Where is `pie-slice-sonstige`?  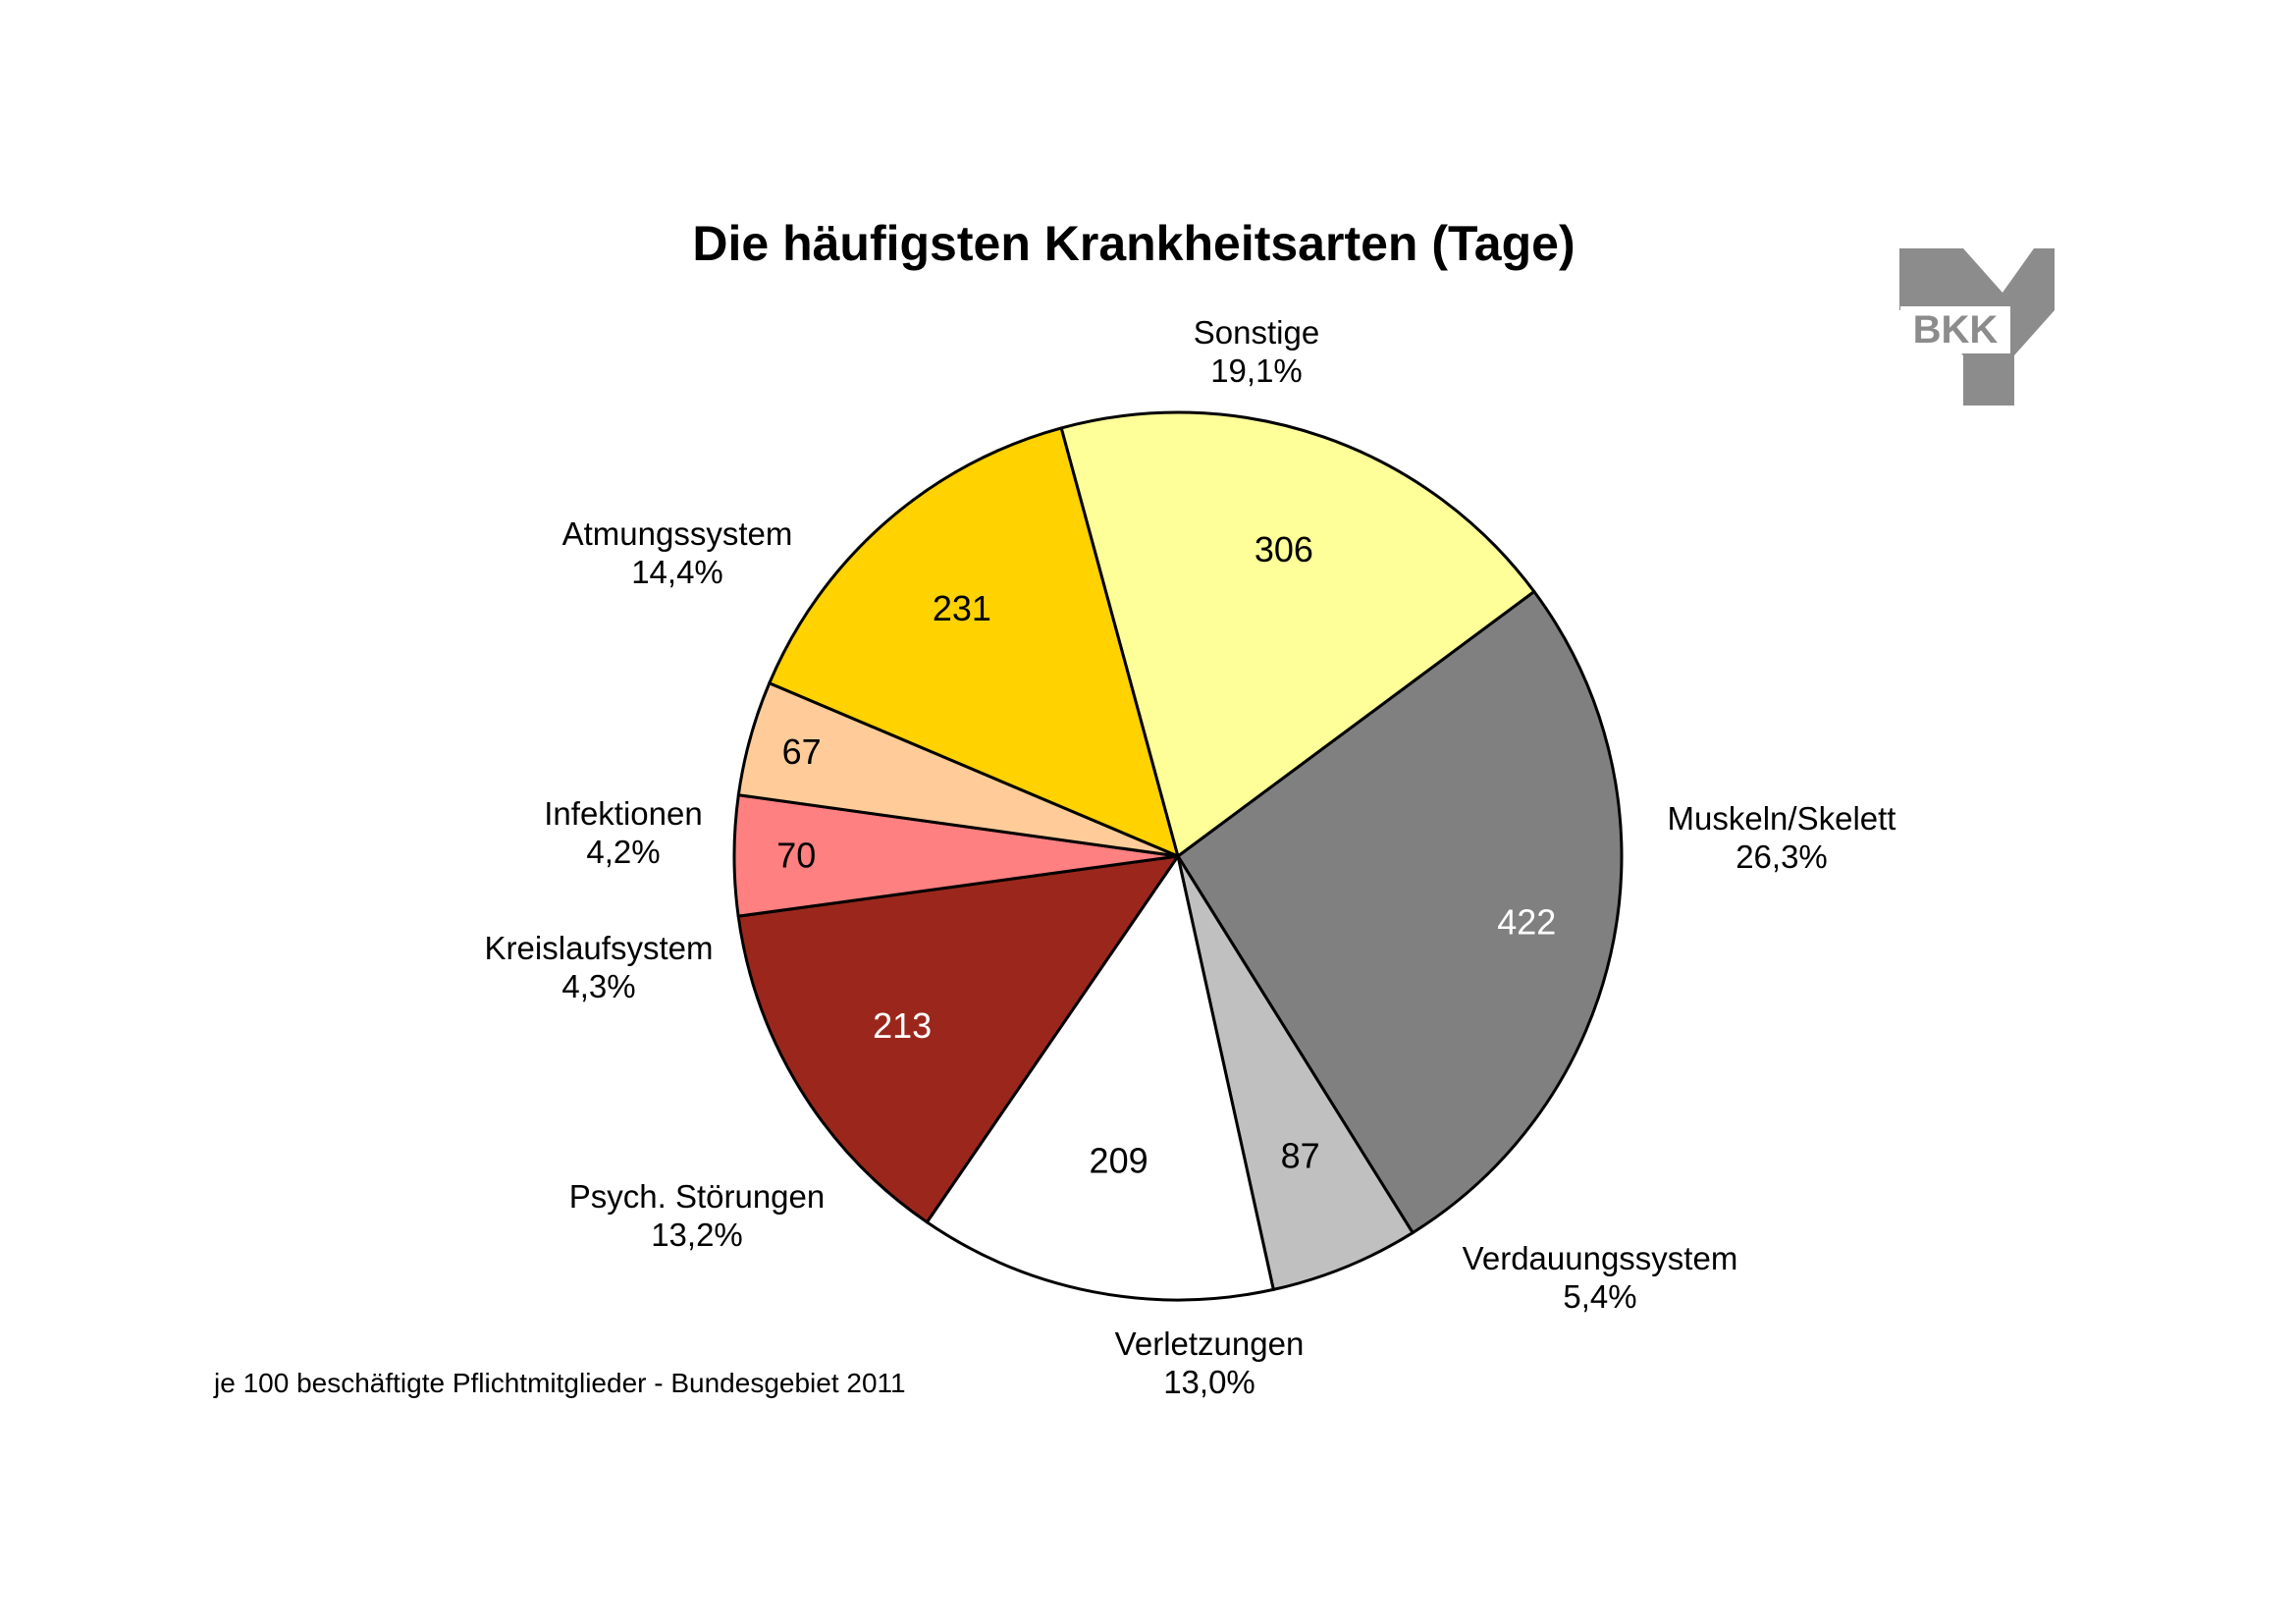 pie-slice-sonstige is located at coordinates (1298, 634).